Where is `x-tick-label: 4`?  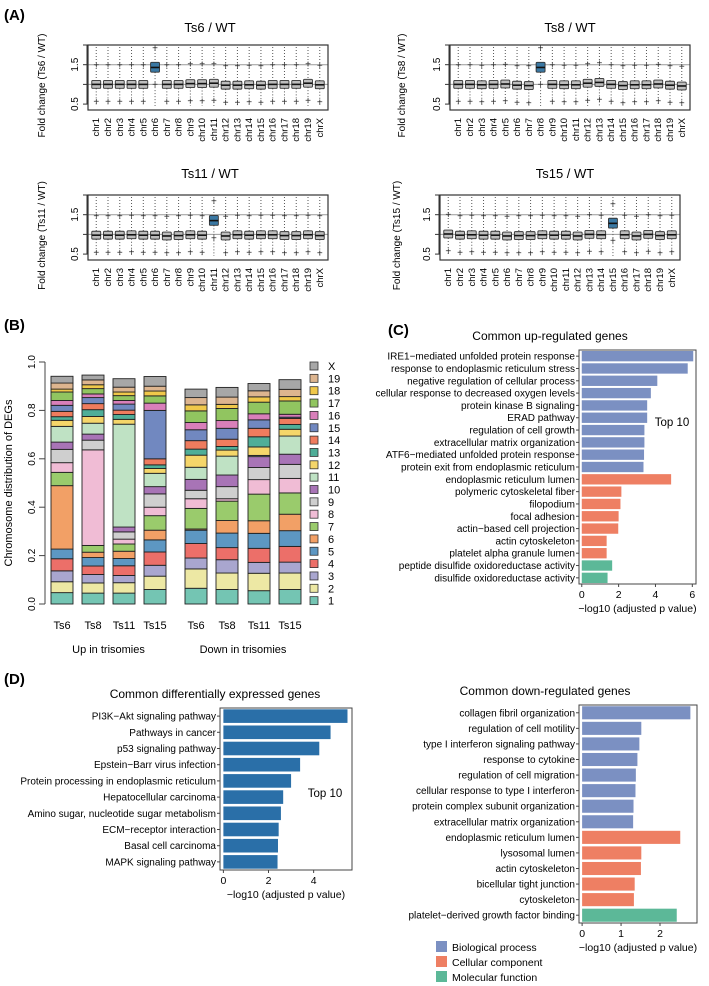 x-tick-label: 4 is located at coordinates (314, 881).